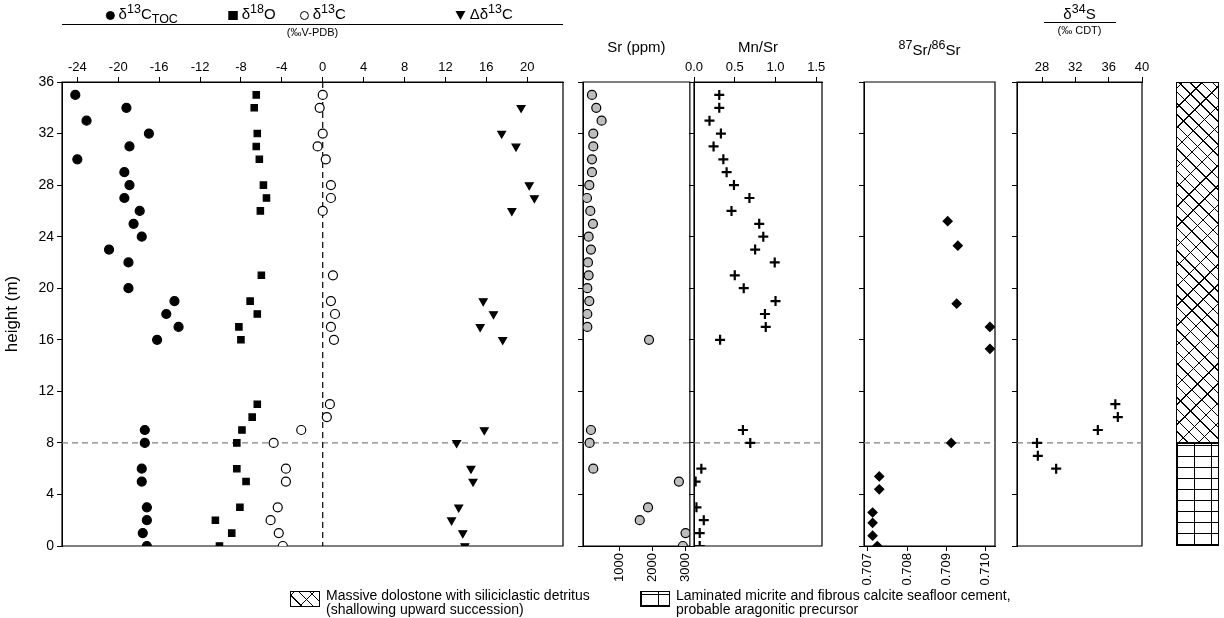  Describe the element at coordinates (445, 66) in the screenshot. I see `x-tick-label: 12` at that location.